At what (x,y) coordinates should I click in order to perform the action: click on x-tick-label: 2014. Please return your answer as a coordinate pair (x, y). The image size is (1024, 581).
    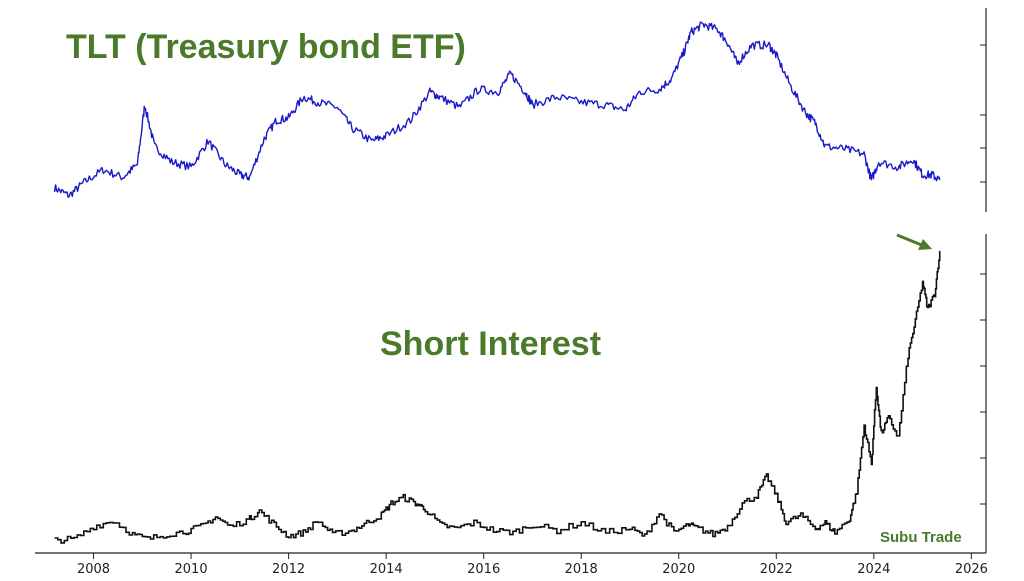
    Looking at the image, I should click on (386, 569).